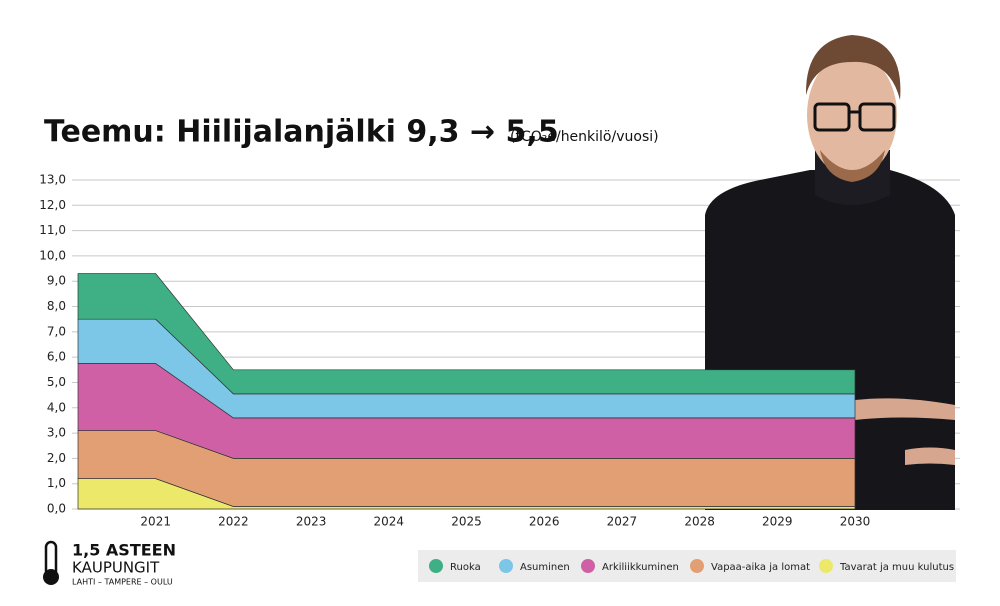 This screenshot has width=1000, height=606. I want to click on y-tick-label: 2,0, so click(56, 458).